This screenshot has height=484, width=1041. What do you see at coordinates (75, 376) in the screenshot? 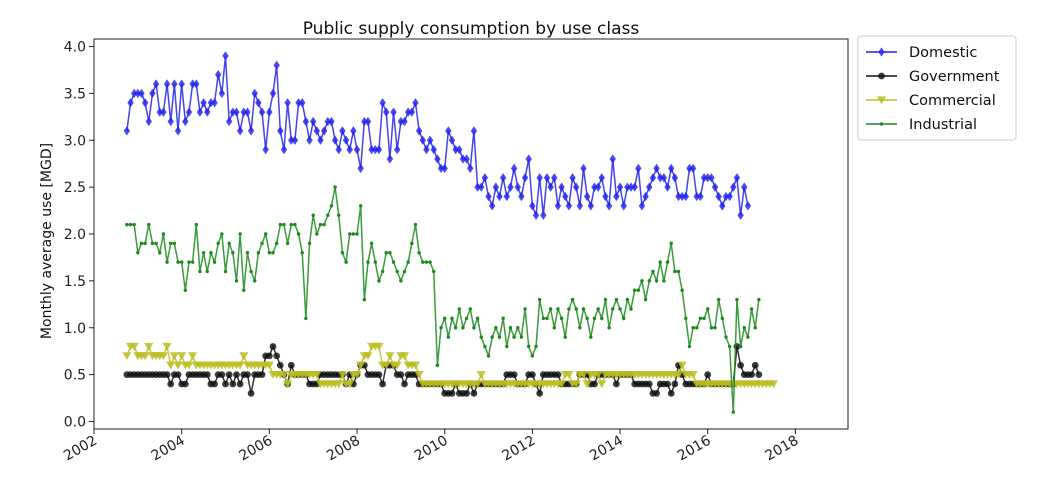
I see `y-tick-label: 0.5` at bounding box center [75, 376].